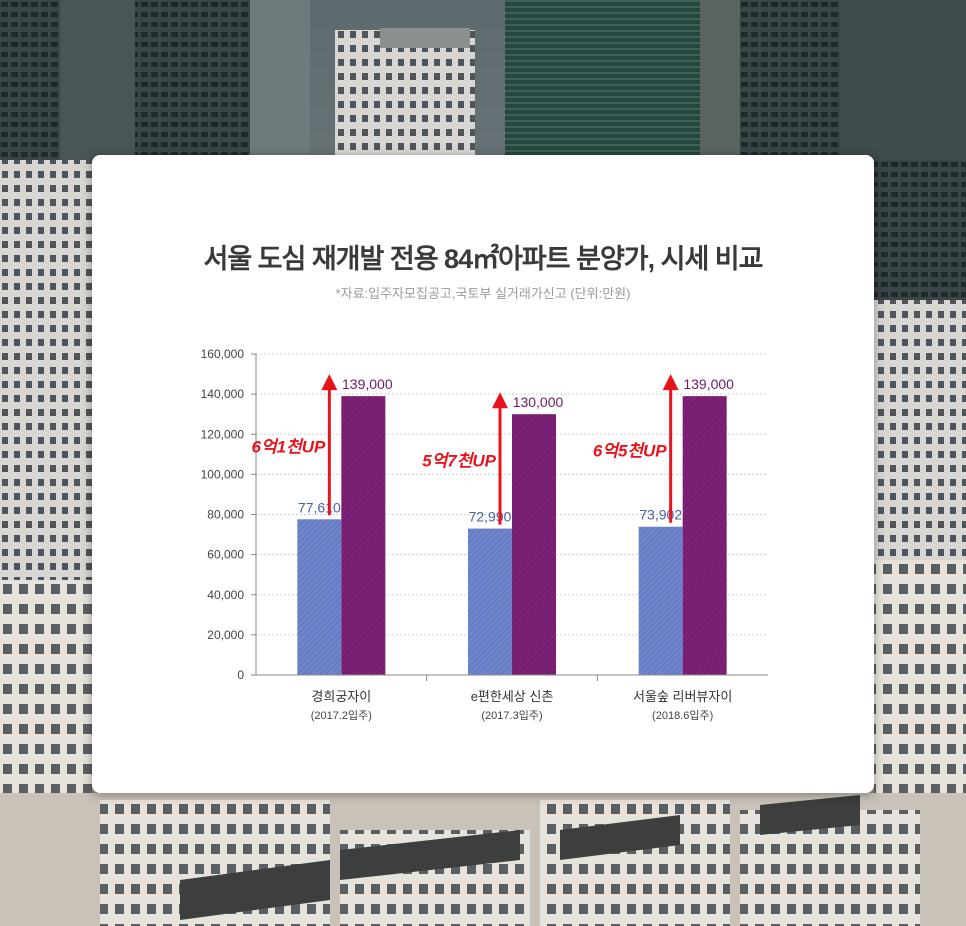 The image size is (966, 926). I want to click on chart-title: 서울 도심 재개발 전용 84㎡아파트 분양가, 시세 비교, so click(483, 259).